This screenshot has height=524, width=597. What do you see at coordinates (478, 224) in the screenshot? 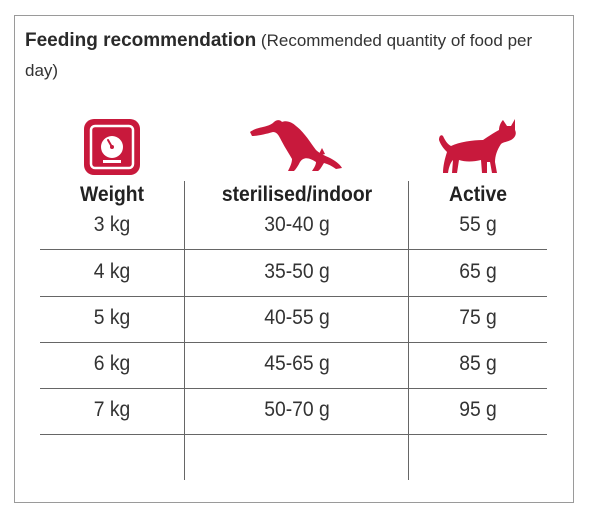
I see `cell-active: 55 g` at bounding box center [478, 224].